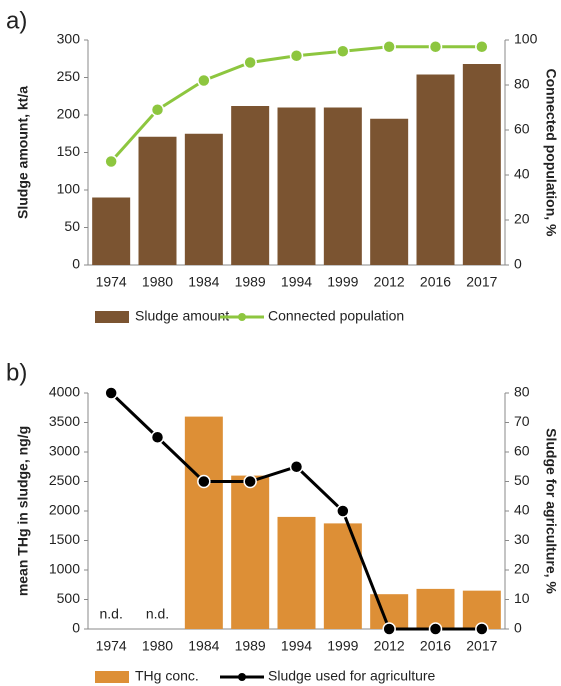 Image resolution: width=561 pixels, height=686 pixels. What do you see at coordinates (23, 511) in the screenshot?
I see `y-axis-title: mean THg in sludge, ng/g` at bounding box center [23, 511].